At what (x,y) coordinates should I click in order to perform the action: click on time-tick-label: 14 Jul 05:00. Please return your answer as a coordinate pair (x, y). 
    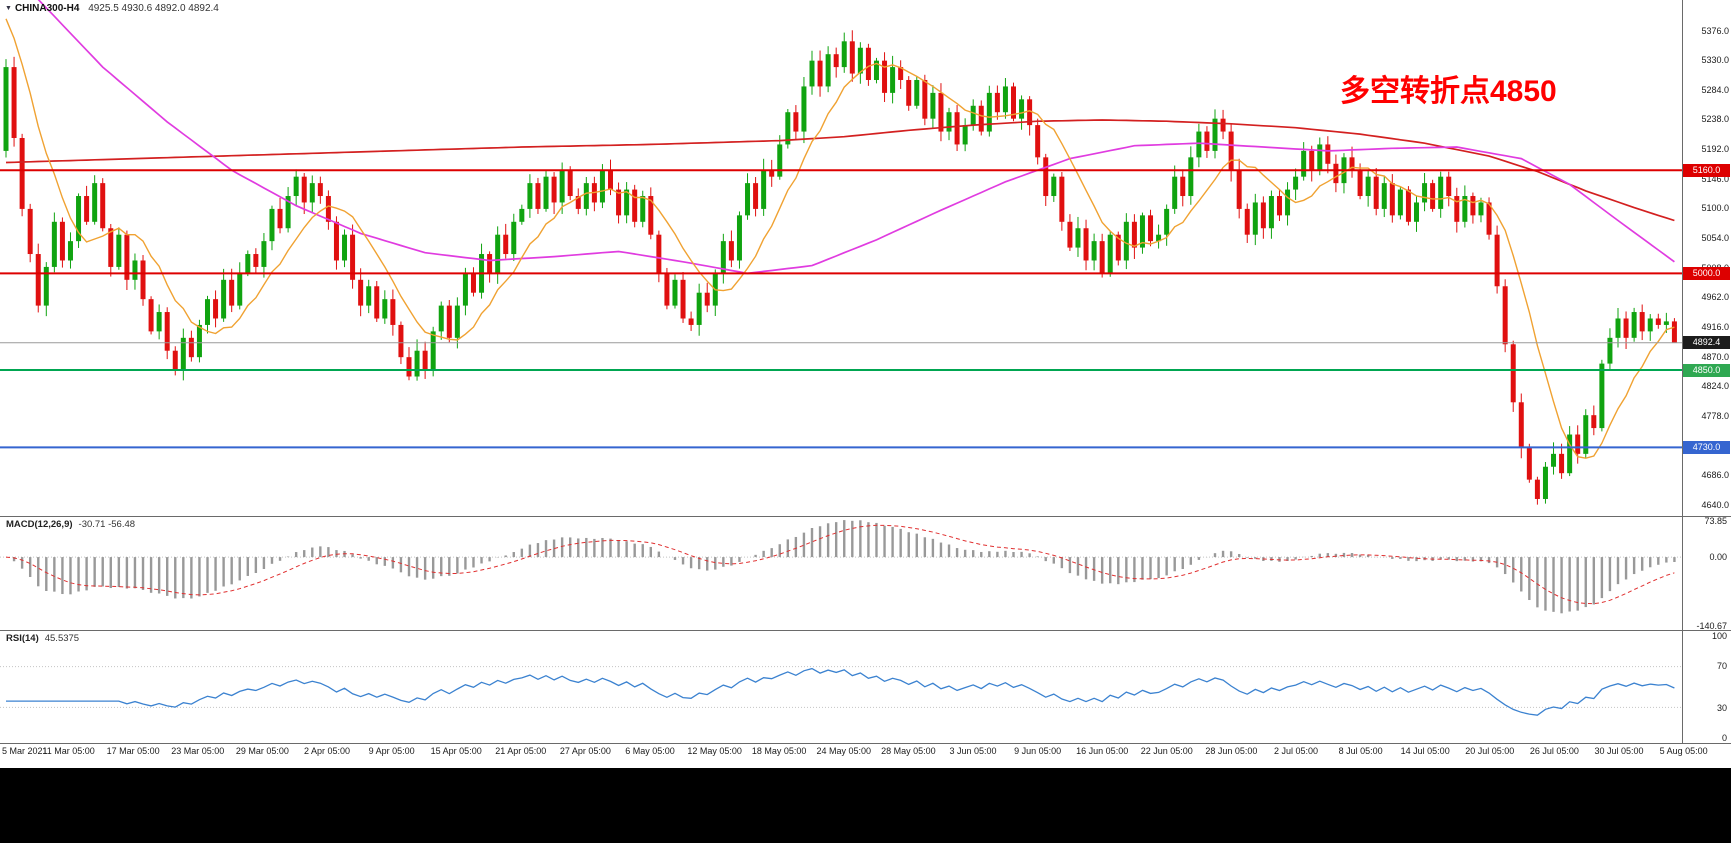
    Looking at the image, I should click on (1425, 751).